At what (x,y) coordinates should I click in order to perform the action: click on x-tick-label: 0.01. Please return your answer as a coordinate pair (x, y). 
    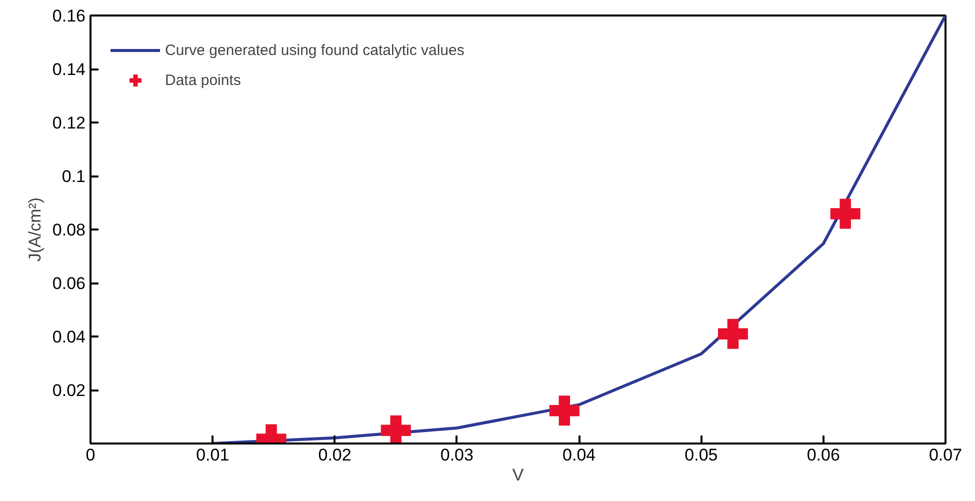
    Looking at the image, I should click on (213, 455).